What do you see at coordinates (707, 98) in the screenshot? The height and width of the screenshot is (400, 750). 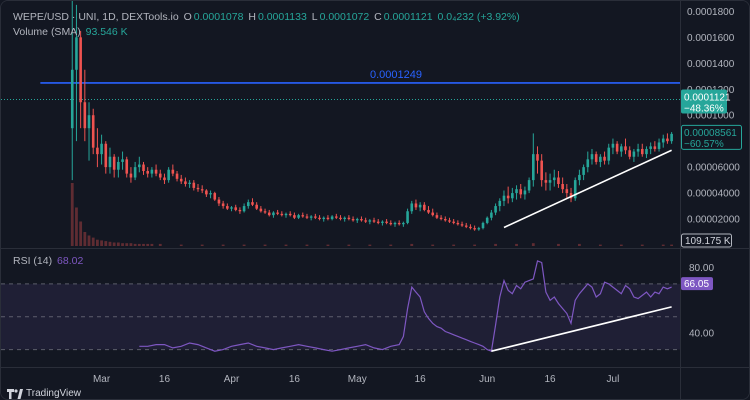 I see `price-label-value: 0.0001121` at bounding box center [707, 98].